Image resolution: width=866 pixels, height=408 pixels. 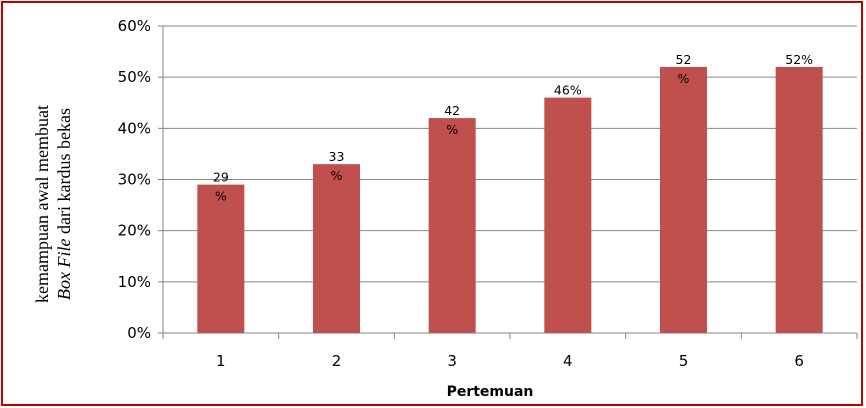 I want to click on y-tick-labels: 0% 10% 20% 30% 40% 50% 60%, so click(x=134, y=179).